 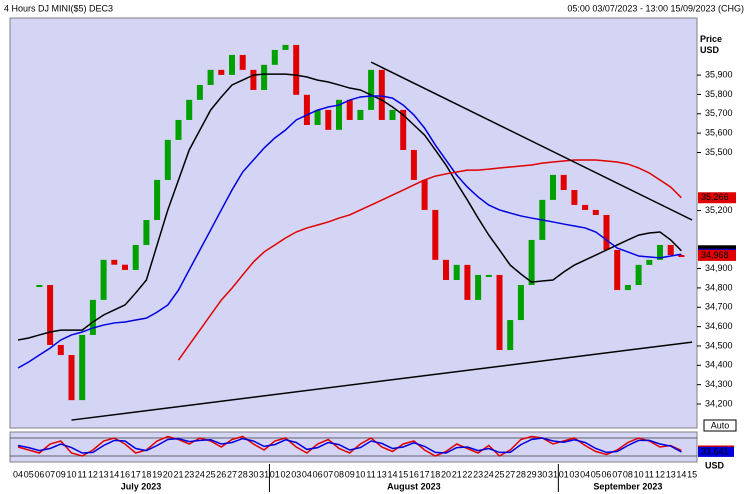 I want to click on y-tick-label: 34,500, so click(x=719, y=345).